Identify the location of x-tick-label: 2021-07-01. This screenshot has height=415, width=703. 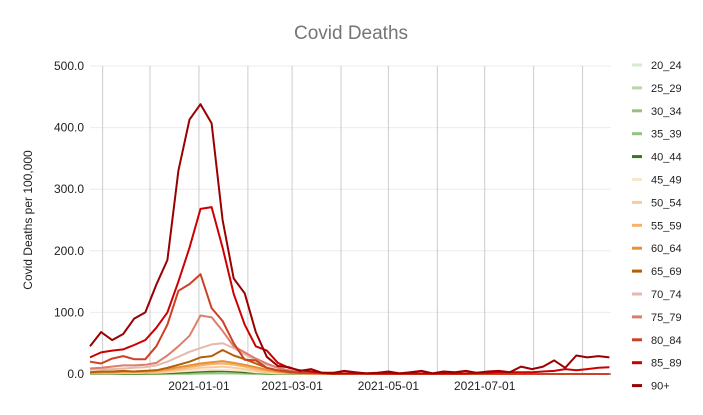
(485, 386).